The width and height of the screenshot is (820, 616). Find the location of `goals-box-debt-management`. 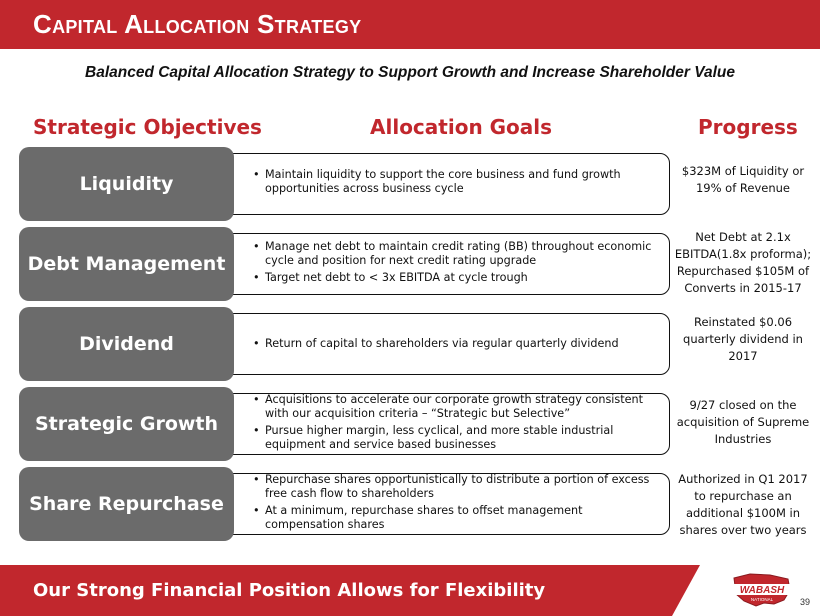

goals-box-debt-management is located at coordinates (440, 264).